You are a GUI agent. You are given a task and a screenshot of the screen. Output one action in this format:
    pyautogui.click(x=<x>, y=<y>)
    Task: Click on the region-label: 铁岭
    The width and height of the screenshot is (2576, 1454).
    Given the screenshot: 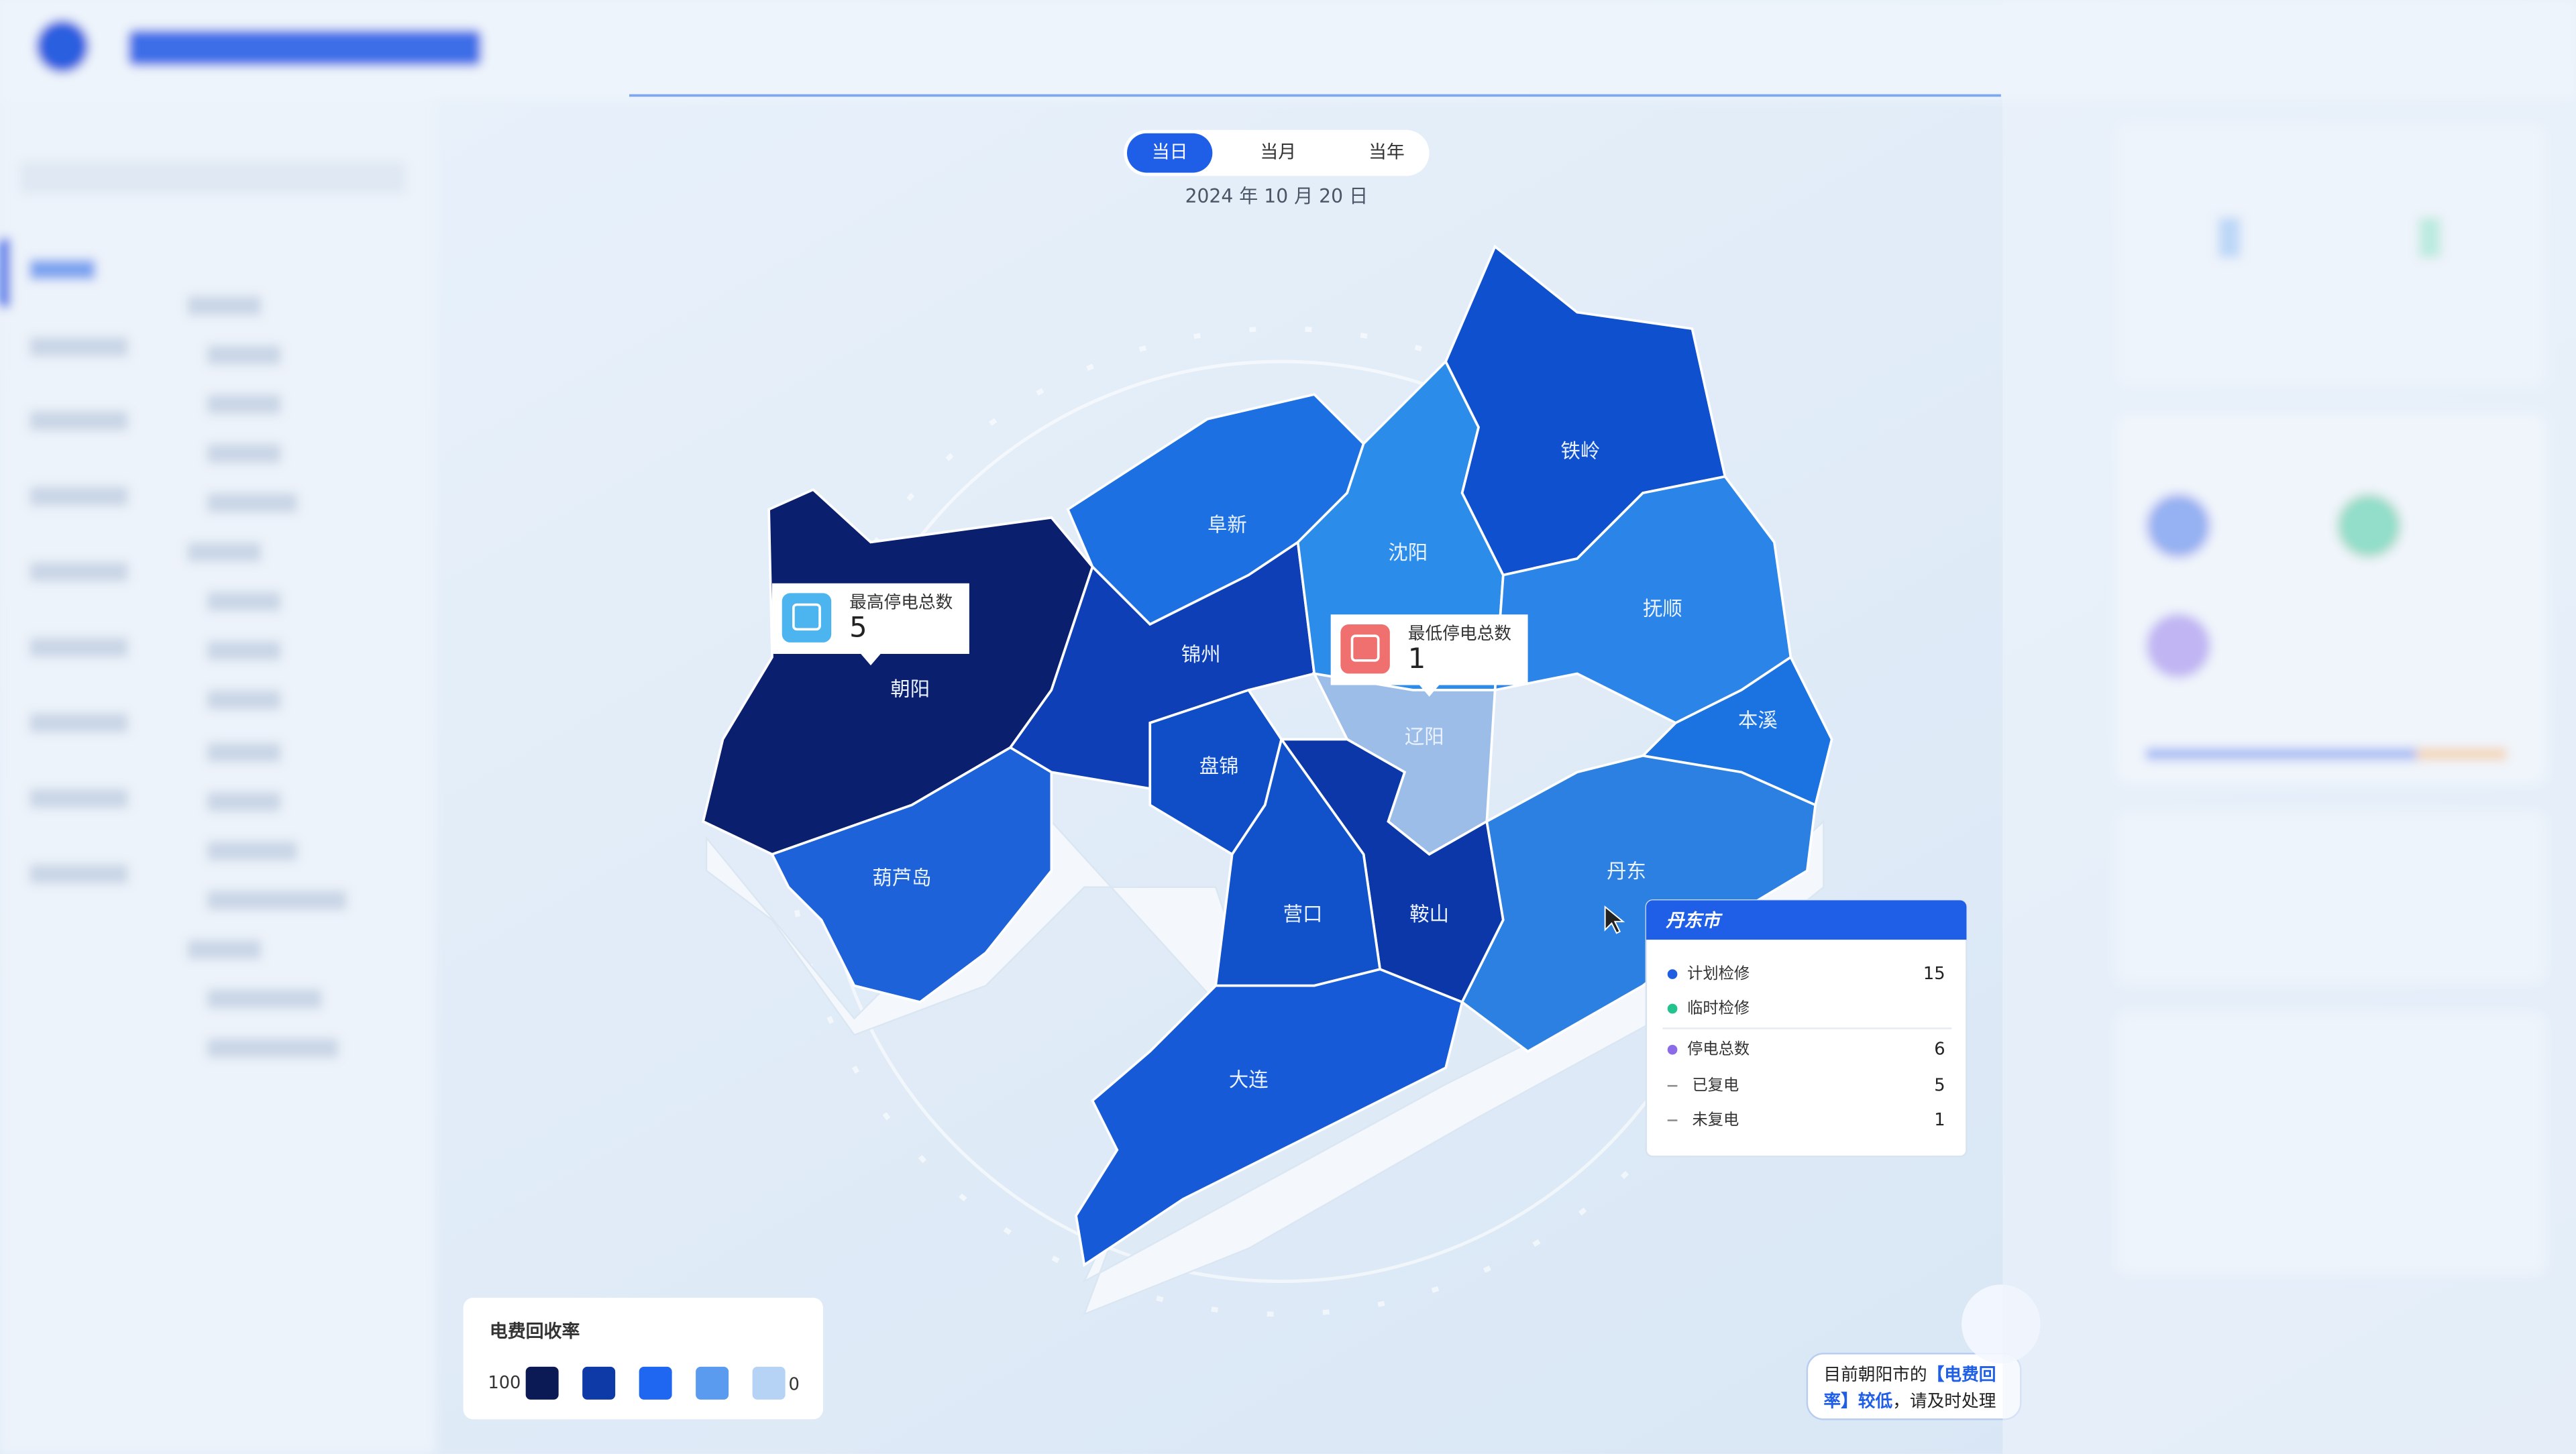 What is the action you would take?
    pyautogui.click(x=1581, y=450)
    